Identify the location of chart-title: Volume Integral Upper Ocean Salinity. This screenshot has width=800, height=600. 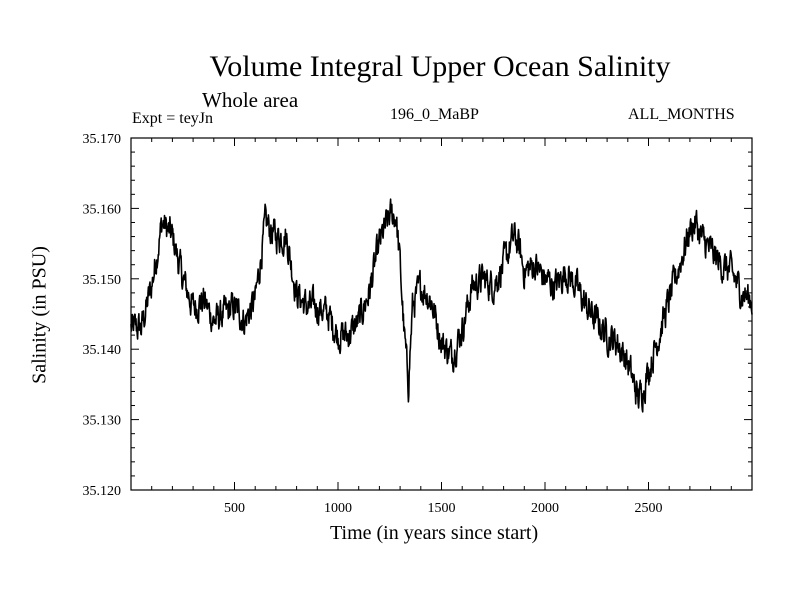
(440, 66).